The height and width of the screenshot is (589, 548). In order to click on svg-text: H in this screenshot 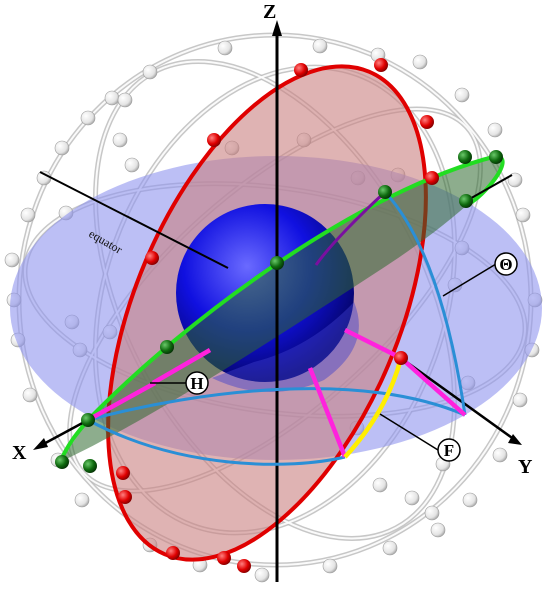, I will do `click(196, 383)`.